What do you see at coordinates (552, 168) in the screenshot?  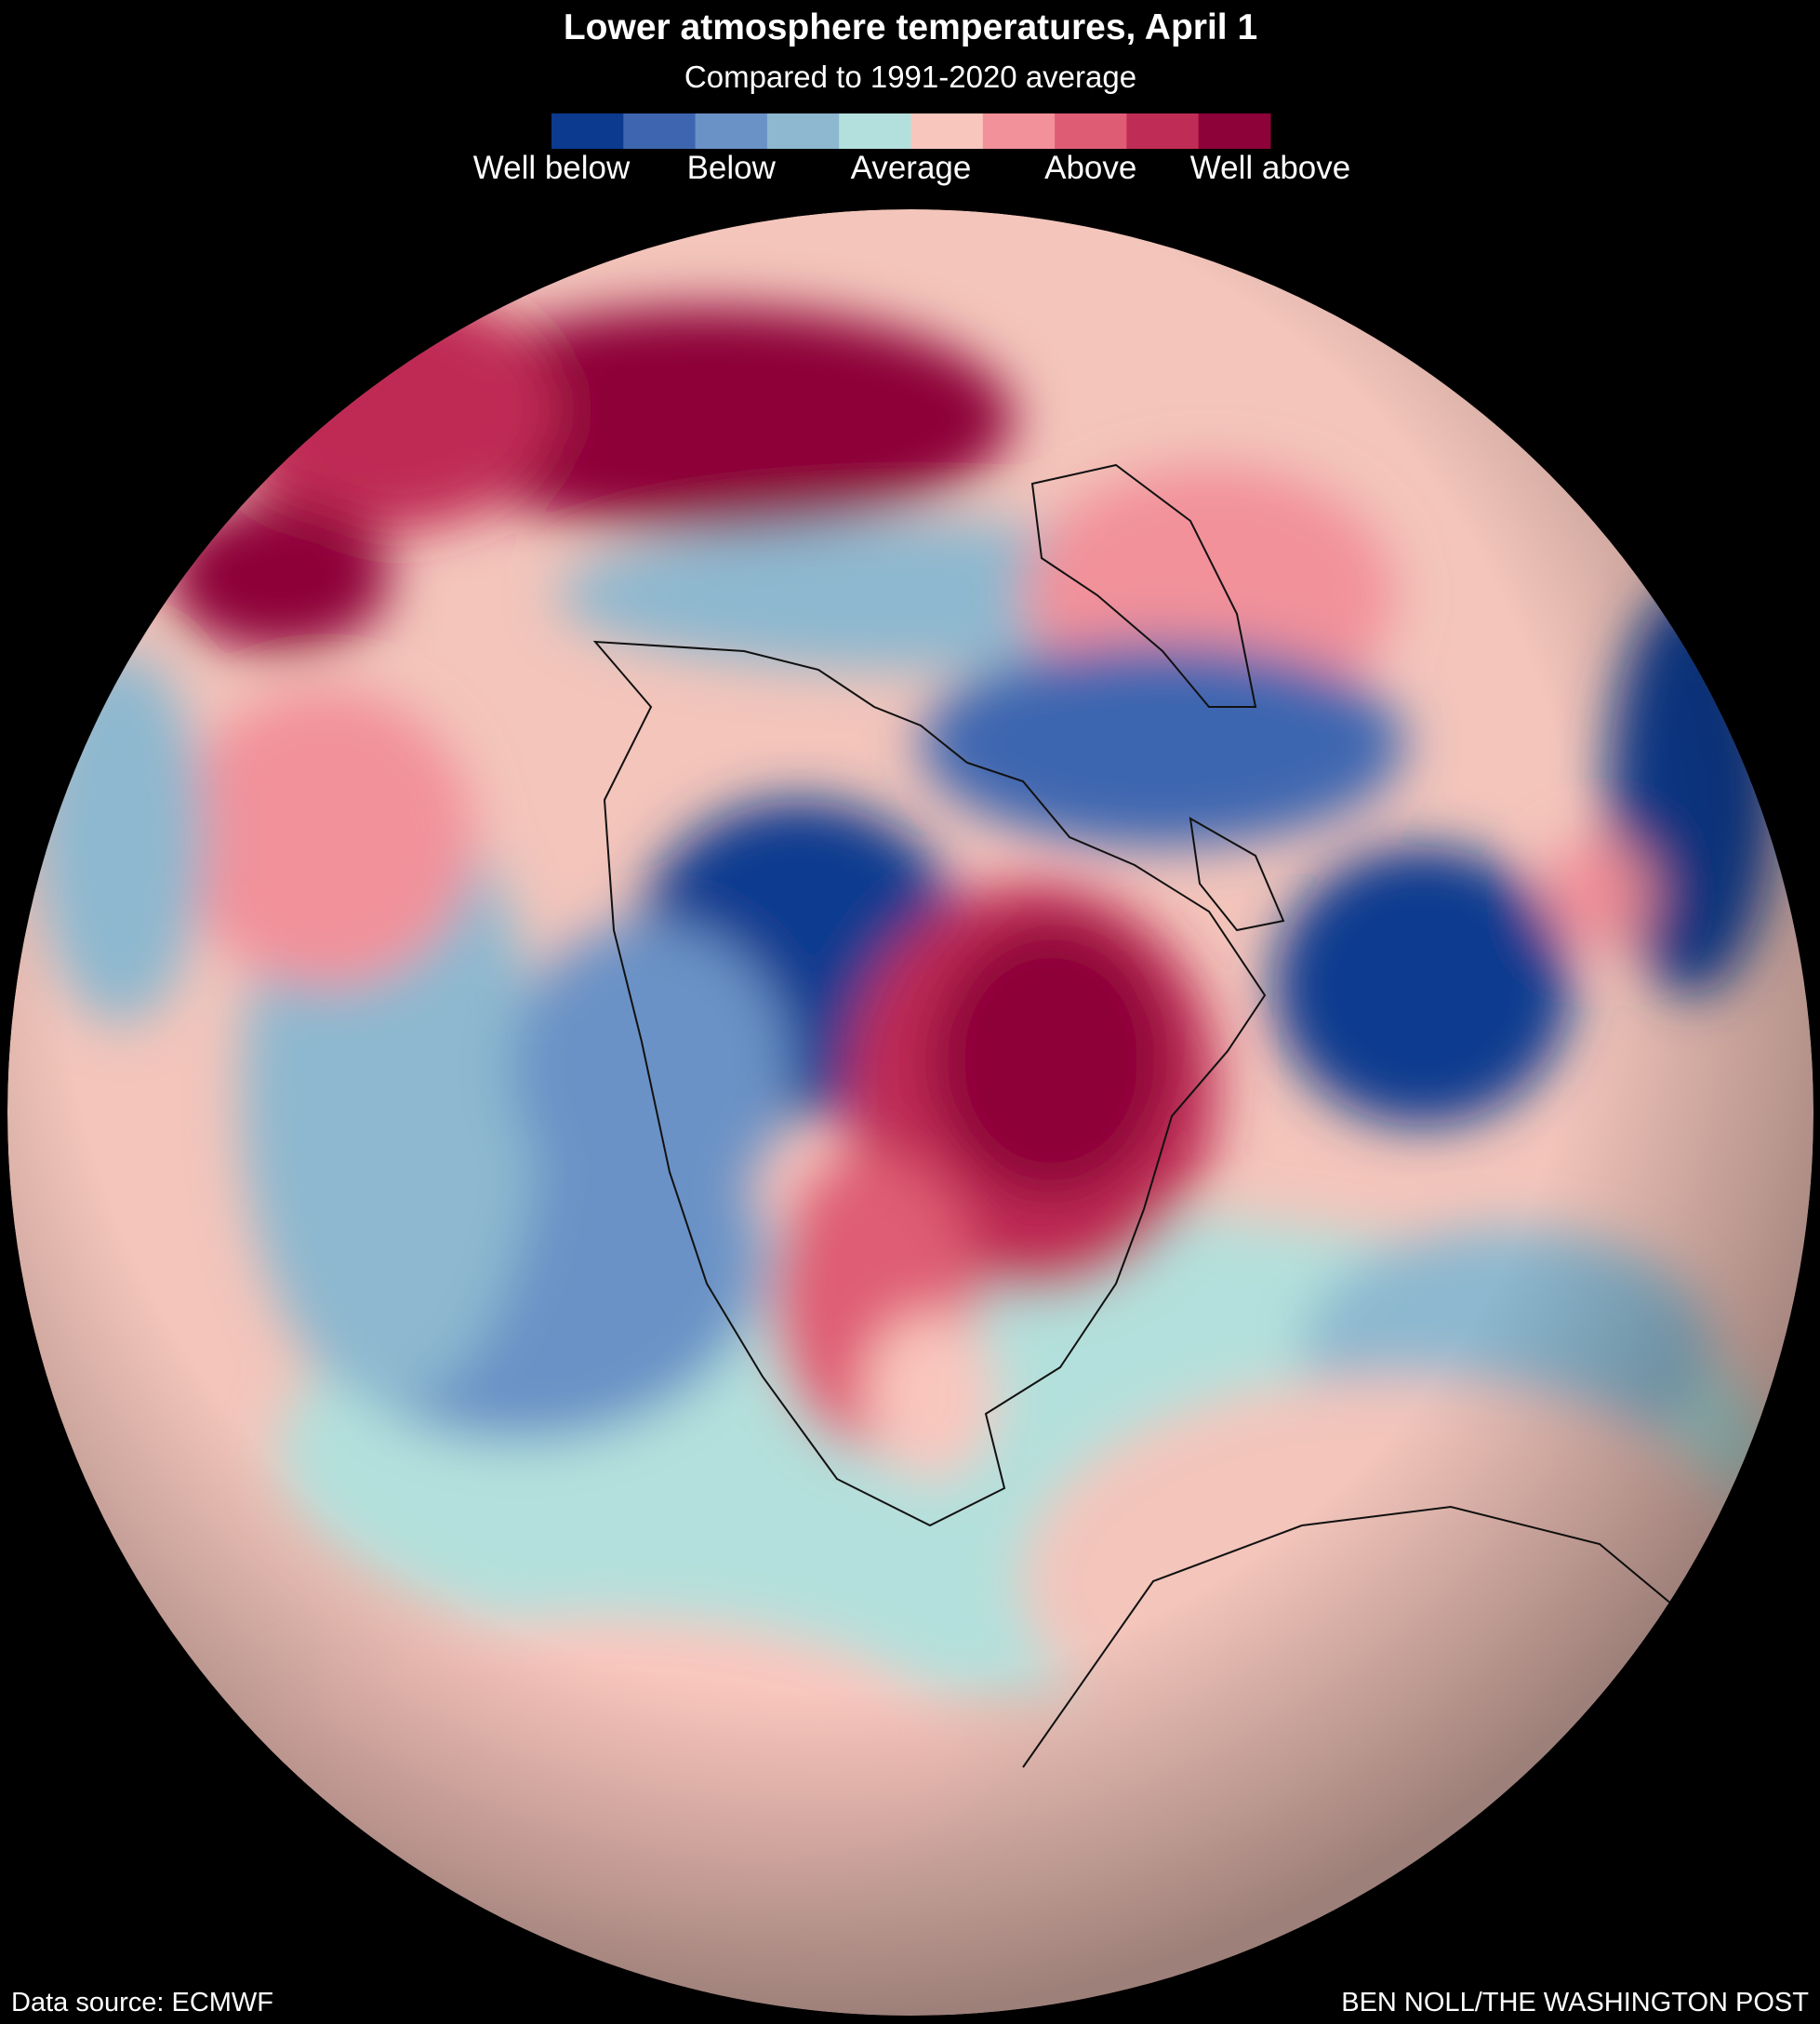 I see `legend-label: Well below` at bounding box center [552, 168].